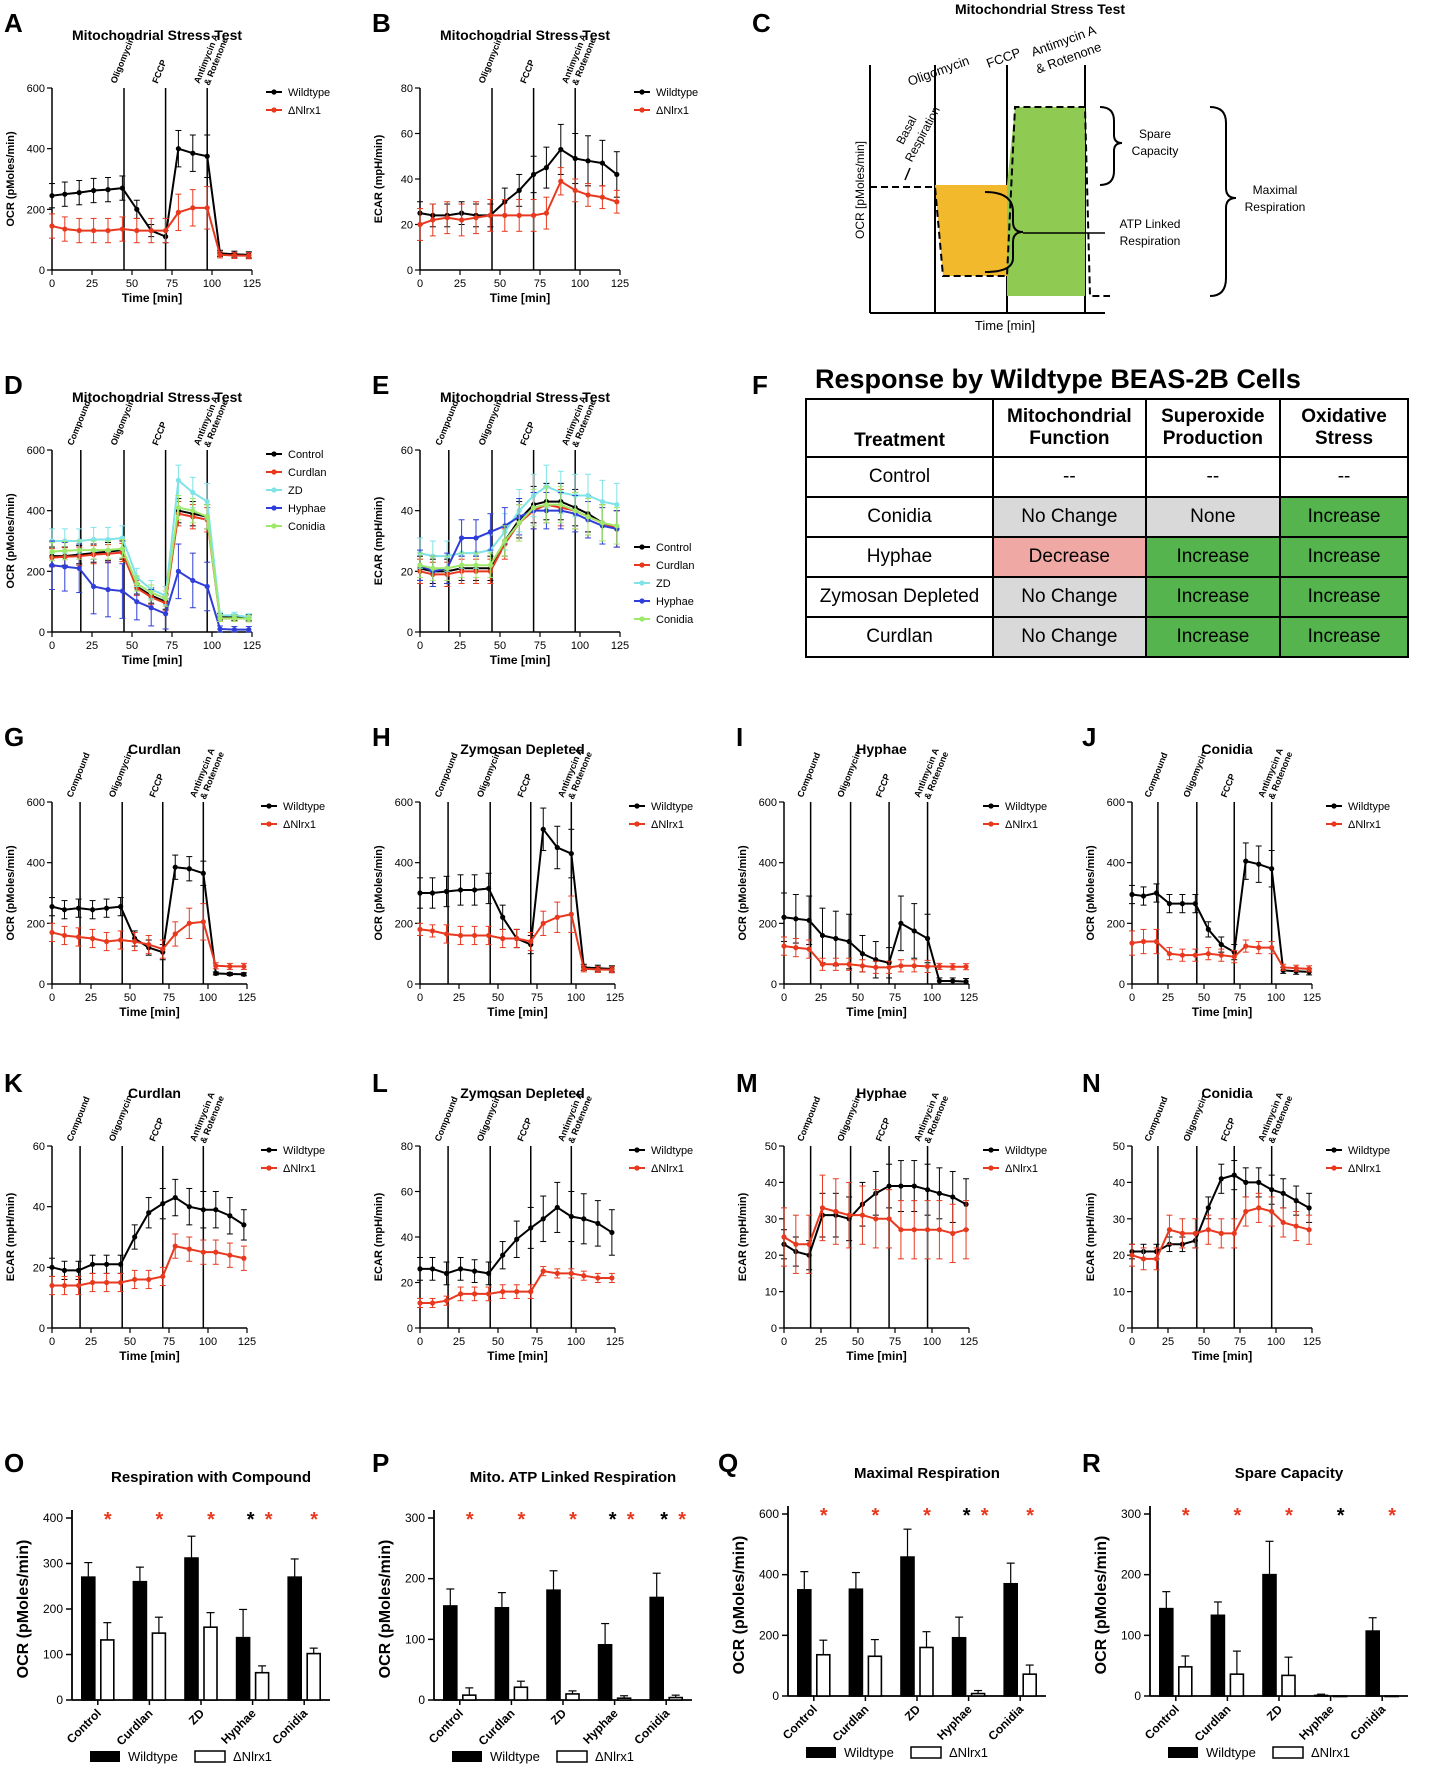 The image size is (1431, 1778). Describe the element at coordinates (381, 385) in the screenshot. I see `panel-label-e: E` at that location.